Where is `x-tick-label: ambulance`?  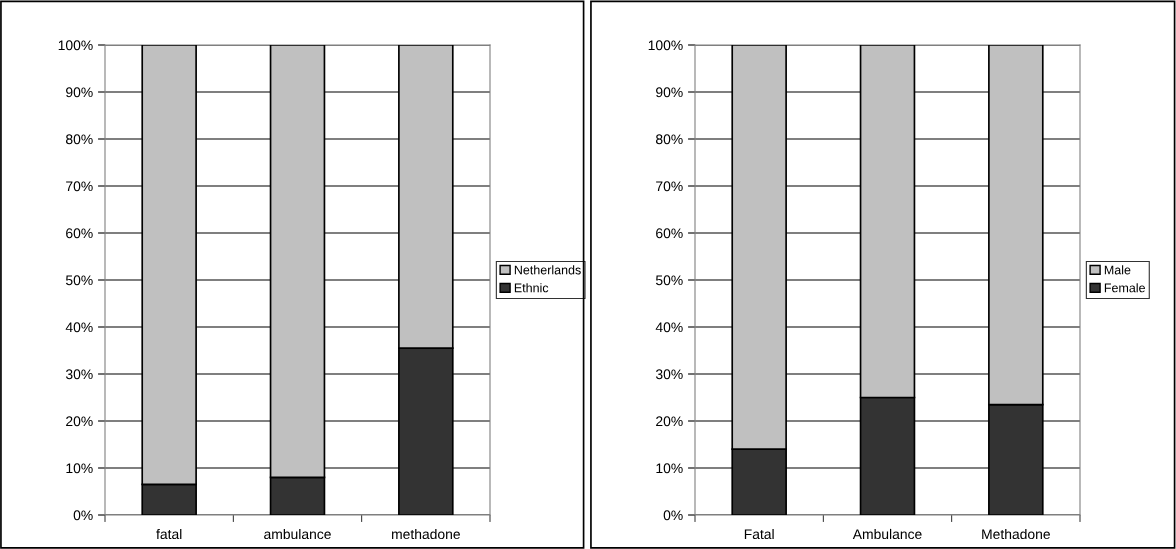
x-tick-label: ambulance is located at coordinates (297, 534).